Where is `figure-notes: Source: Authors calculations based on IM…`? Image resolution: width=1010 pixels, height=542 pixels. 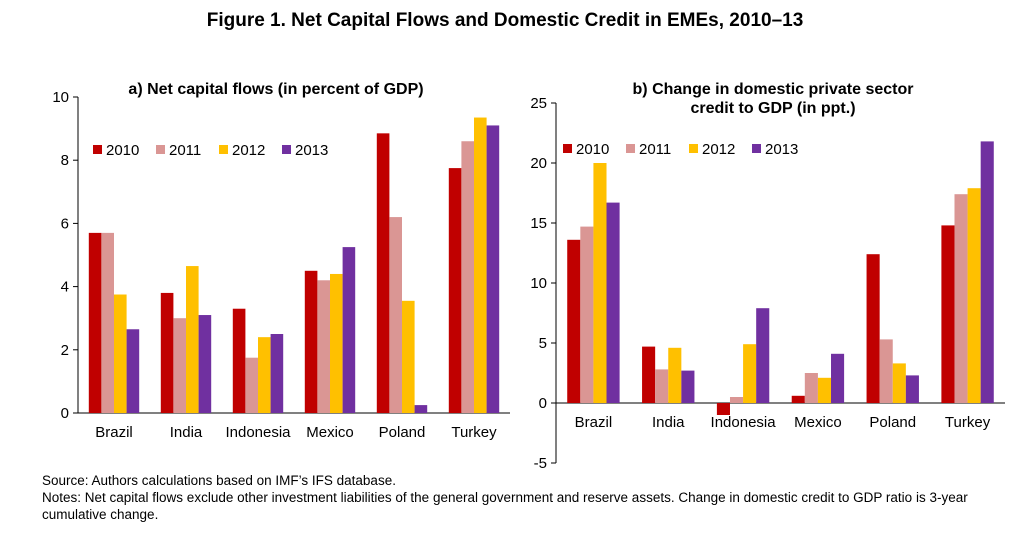
figure-notes: Source: Authors calculations based on IM… is located at coordinates (512, 497).